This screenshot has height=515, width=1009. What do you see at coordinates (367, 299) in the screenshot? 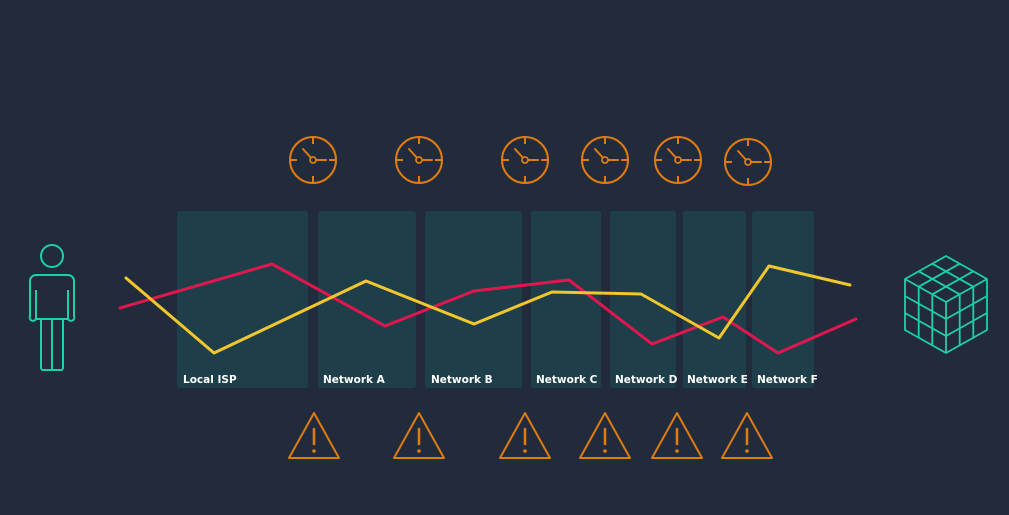
I see `network-panel-a: Network A` at bounding box center [367, 299].